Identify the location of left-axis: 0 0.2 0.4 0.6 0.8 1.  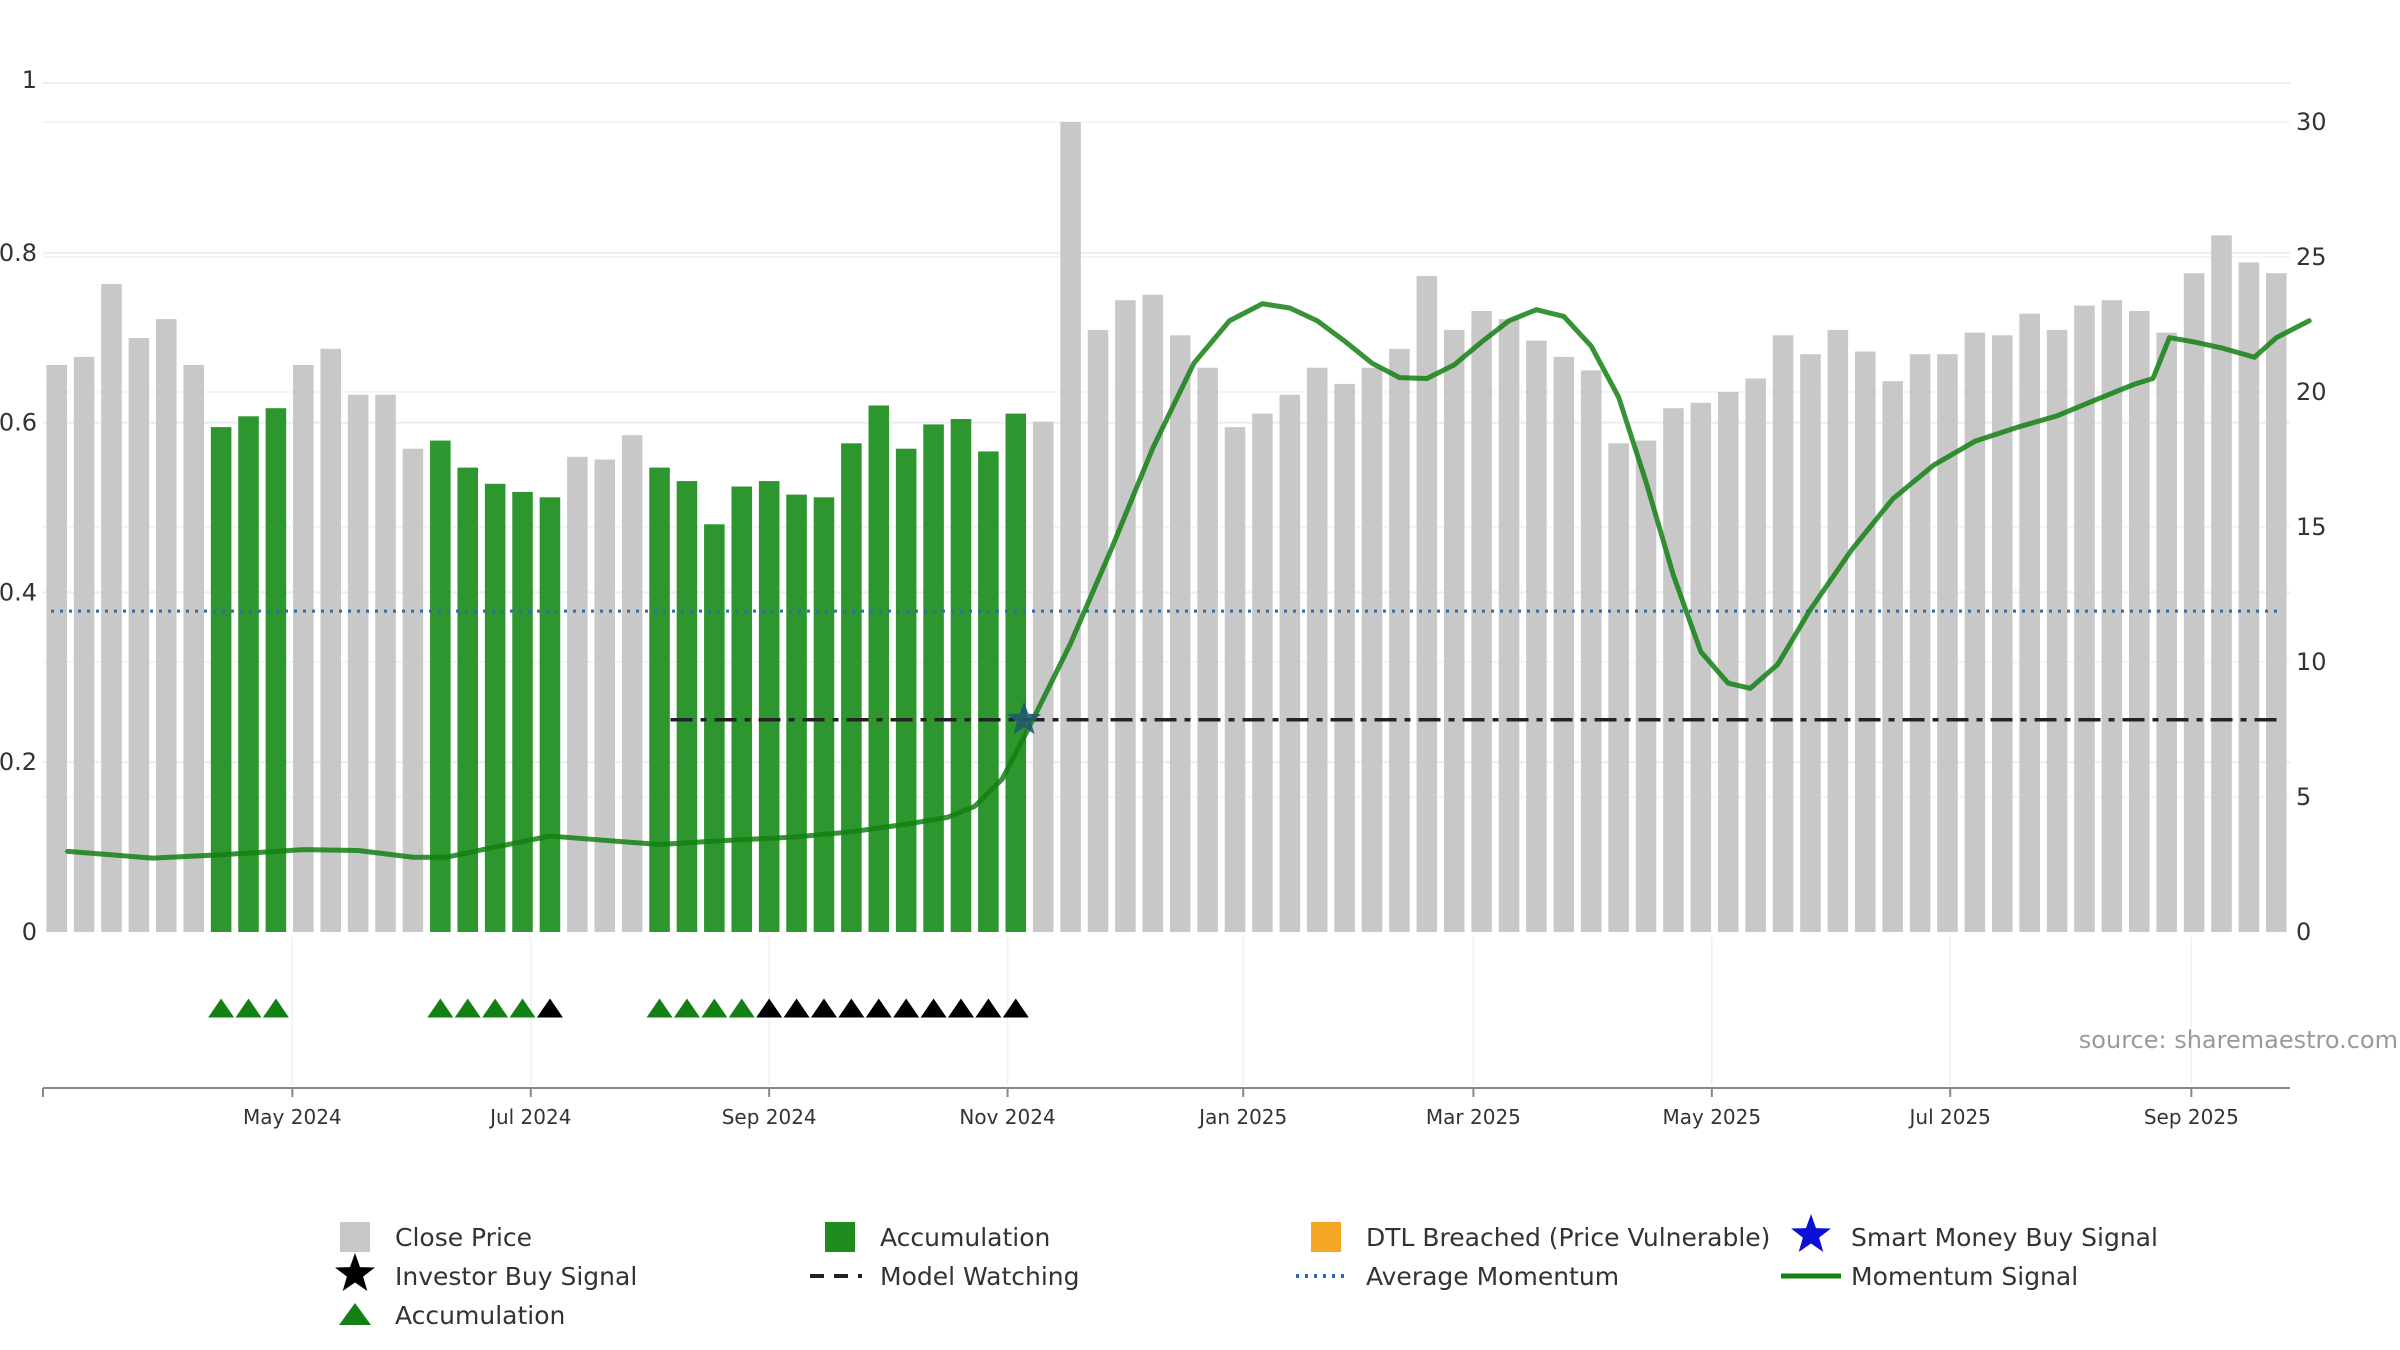
(18, 506).